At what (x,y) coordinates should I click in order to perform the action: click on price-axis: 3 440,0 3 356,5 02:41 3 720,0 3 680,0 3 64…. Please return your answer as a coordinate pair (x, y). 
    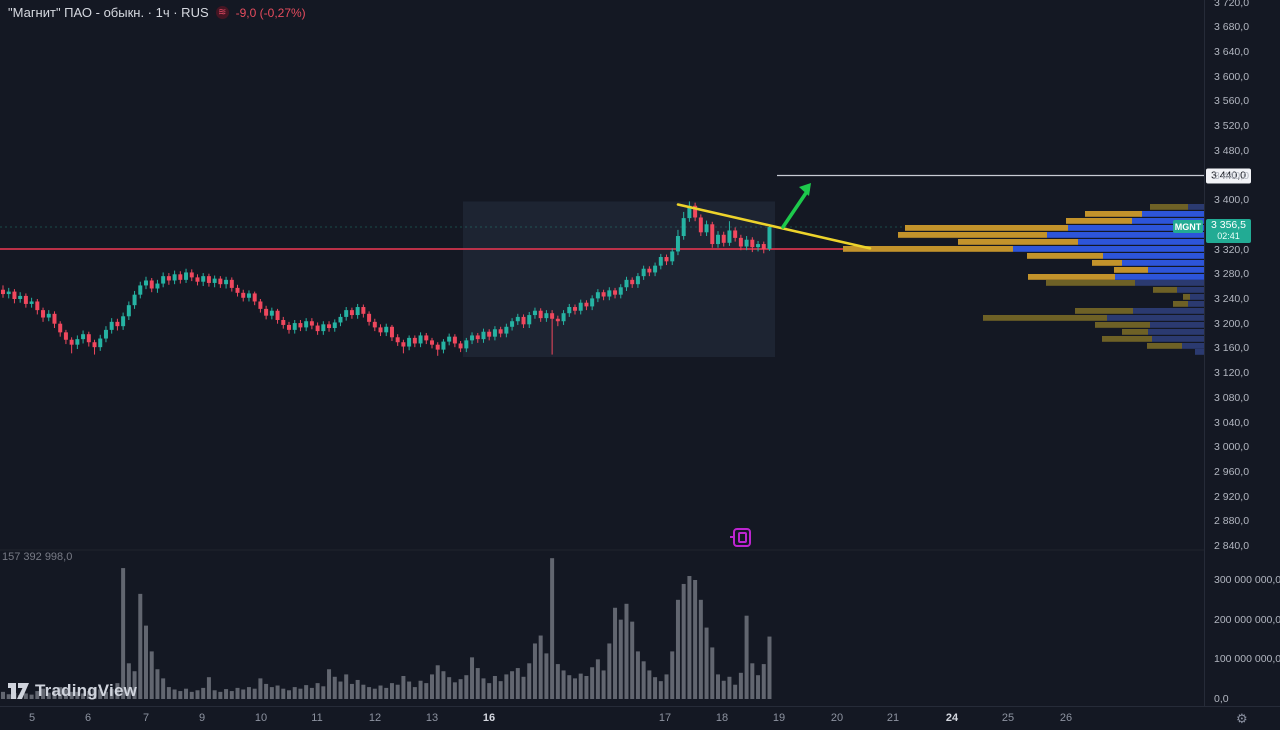
    Looking at the image, I should click on (1242, 353).